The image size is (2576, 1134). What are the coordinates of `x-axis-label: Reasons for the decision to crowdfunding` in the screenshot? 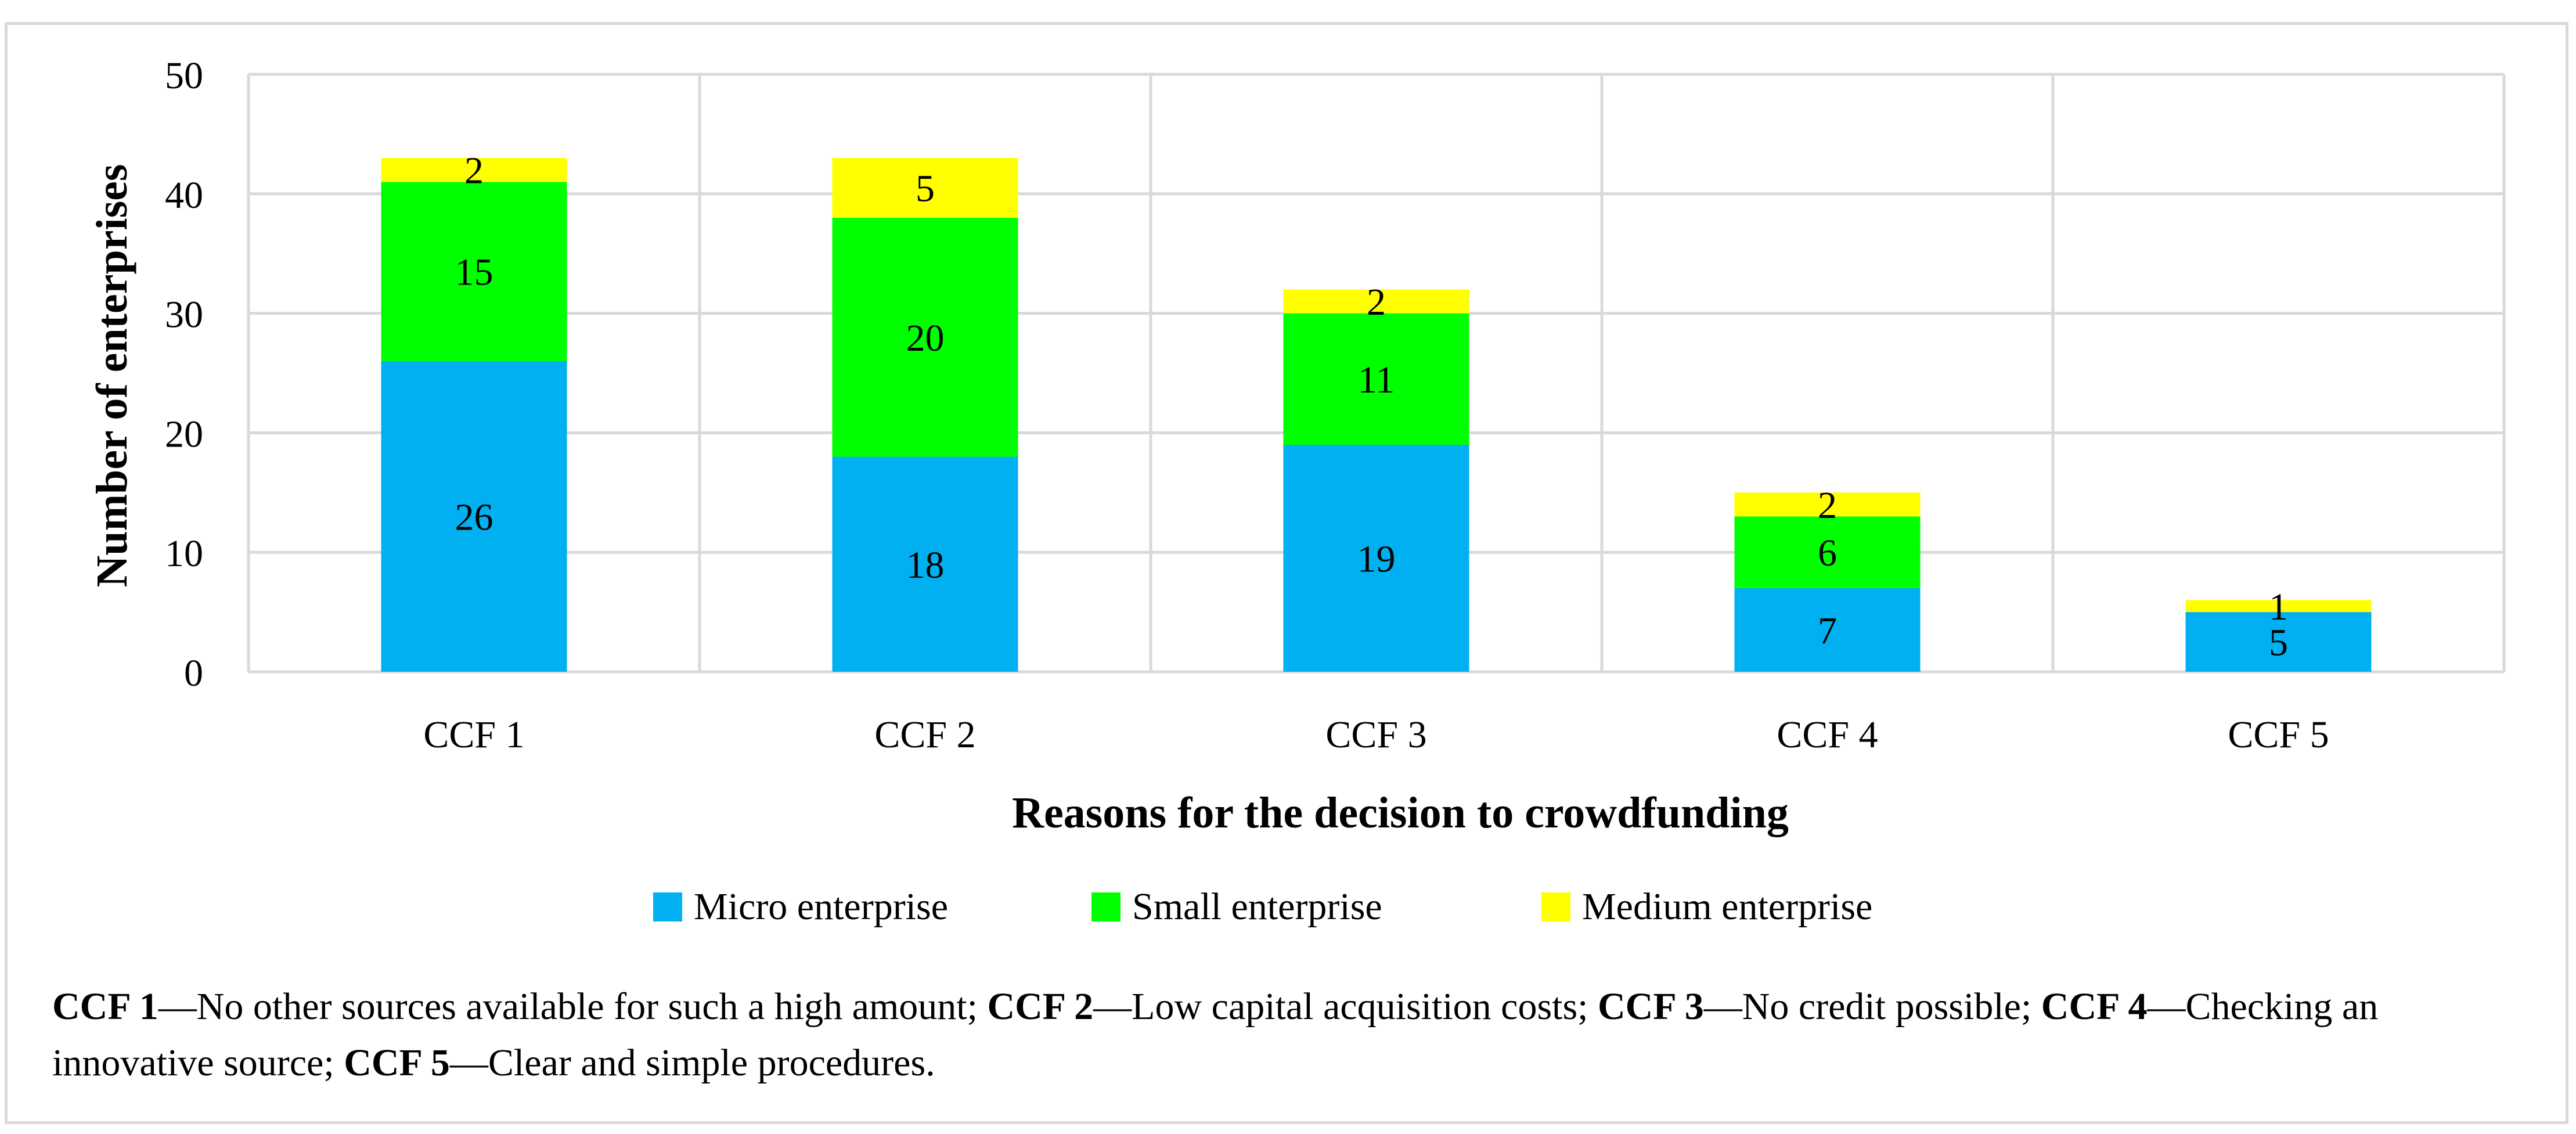 It's located at (1400, 813).